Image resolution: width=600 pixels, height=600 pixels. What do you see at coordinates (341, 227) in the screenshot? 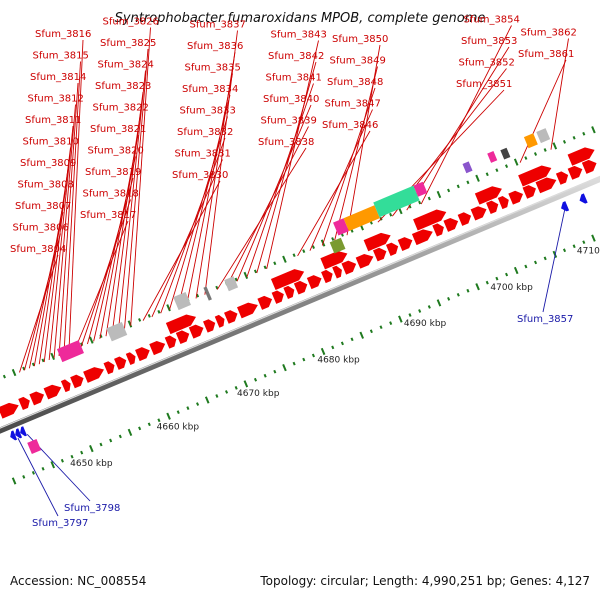
I see `feature-rna` at bounding box center [341, 227].